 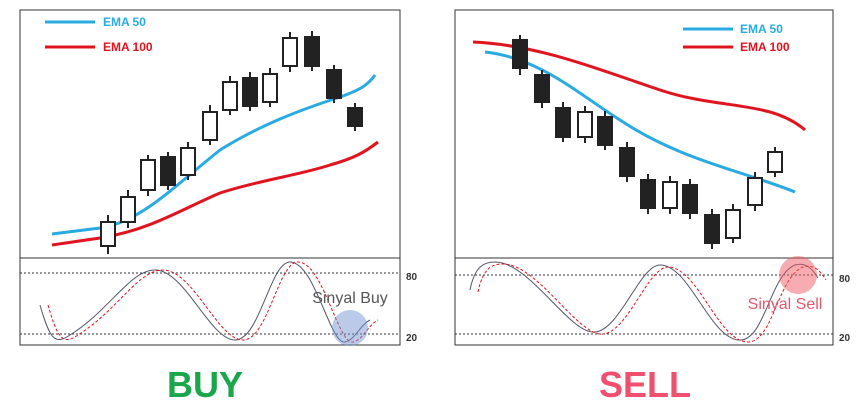 I want to click on caption: BUY, so click(x=205, y=384).